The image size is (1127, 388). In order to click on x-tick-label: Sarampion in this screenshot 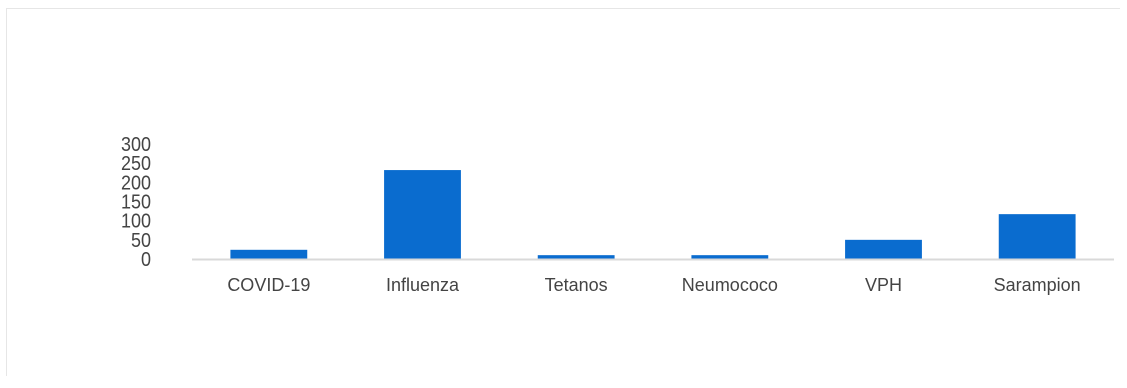, I will do `click(1037, 285)`.